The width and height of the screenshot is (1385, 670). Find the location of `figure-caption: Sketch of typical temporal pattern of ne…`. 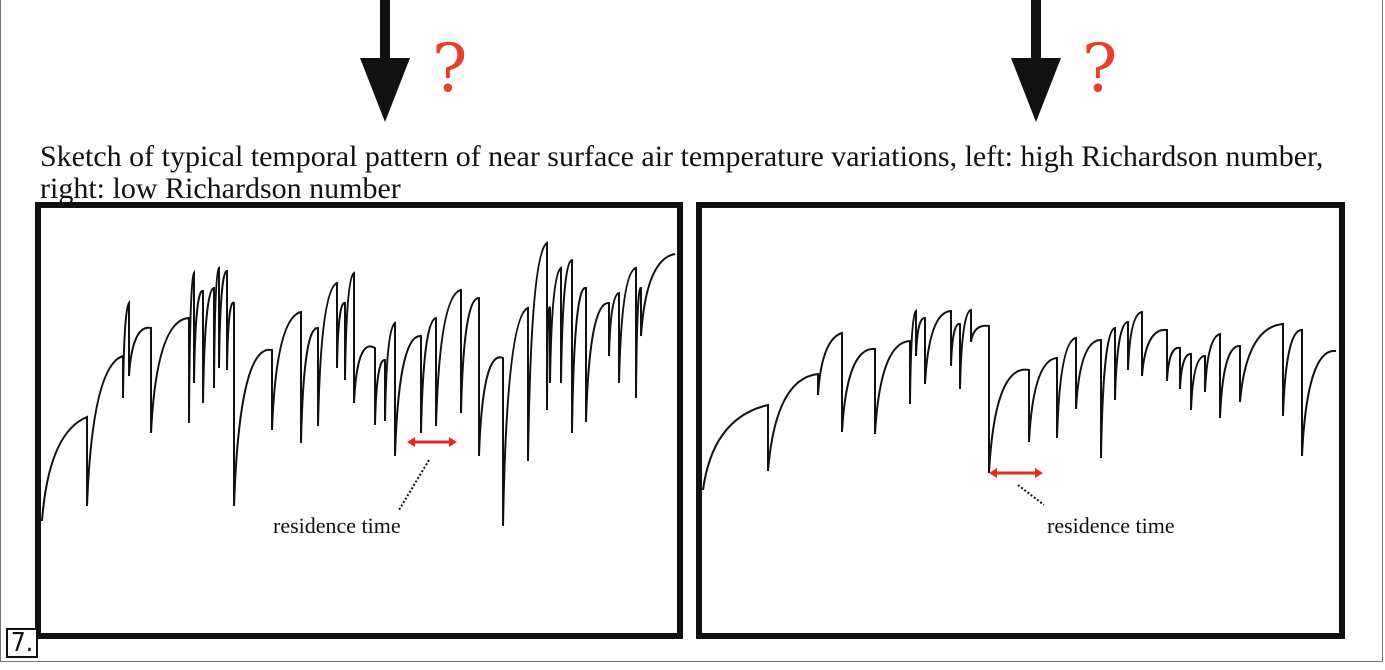

figure-caption: Sketch of typical temporal pattern of ne… is located at coordinates (682, 172).